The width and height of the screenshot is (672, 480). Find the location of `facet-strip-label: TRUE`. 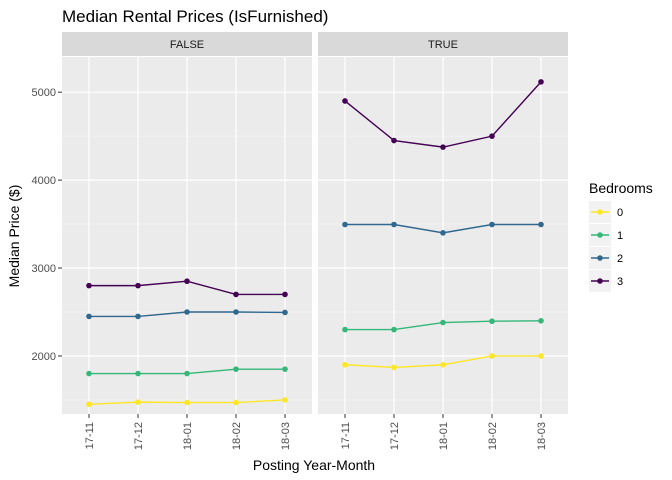

facet-strip-label: TRUE is located at coordinates (443, 45).